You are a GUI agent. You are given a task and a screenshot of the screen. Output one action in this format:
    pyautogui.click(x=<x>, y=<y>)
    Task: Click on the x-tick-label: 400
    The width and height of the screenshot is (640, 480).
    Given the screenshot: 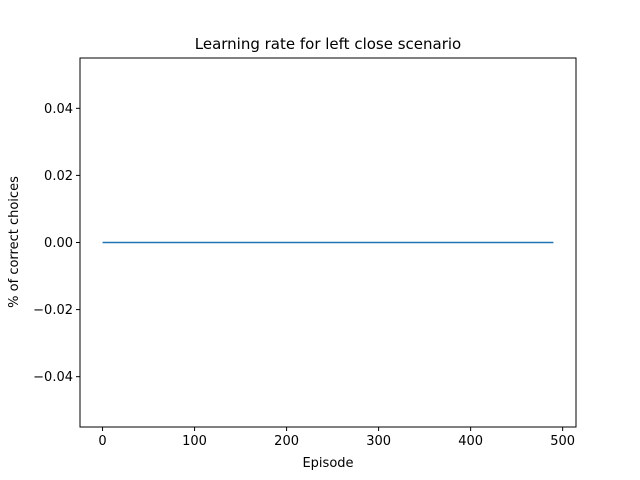 What is the action you would take?
    pyautogui.click(x=470, y=441)
    